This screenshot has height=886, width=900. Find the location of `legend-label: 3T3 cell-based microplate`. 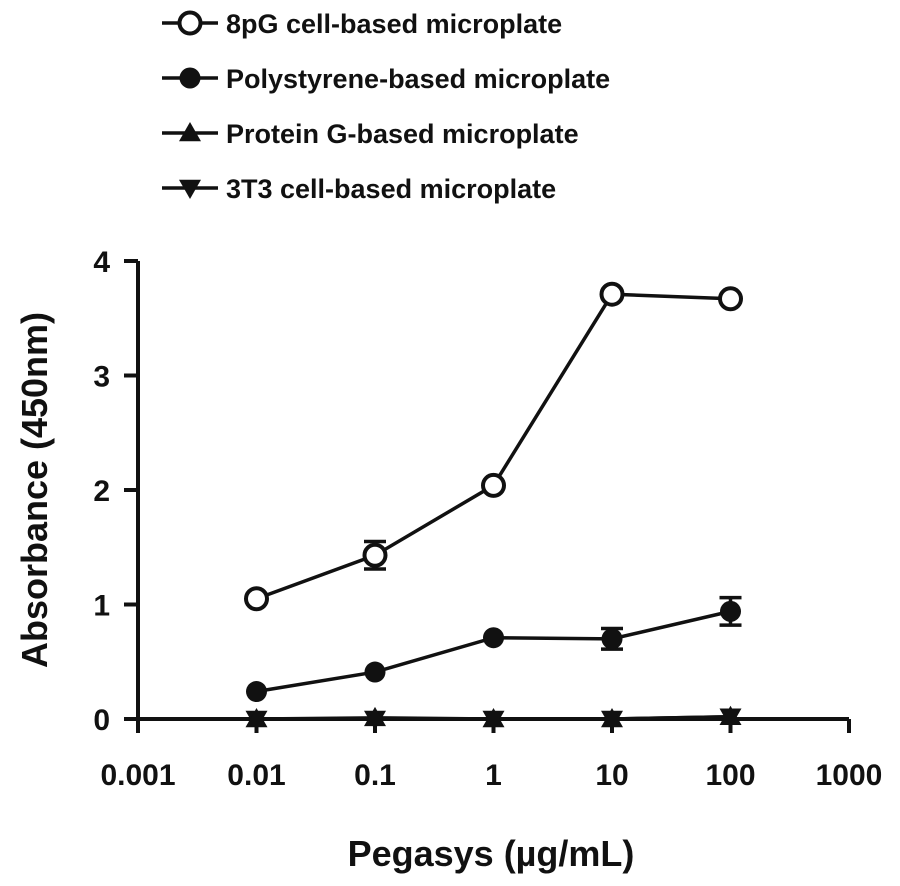

legend-label: 3T3 cell-based microplate is located at coordinates (391, 189).